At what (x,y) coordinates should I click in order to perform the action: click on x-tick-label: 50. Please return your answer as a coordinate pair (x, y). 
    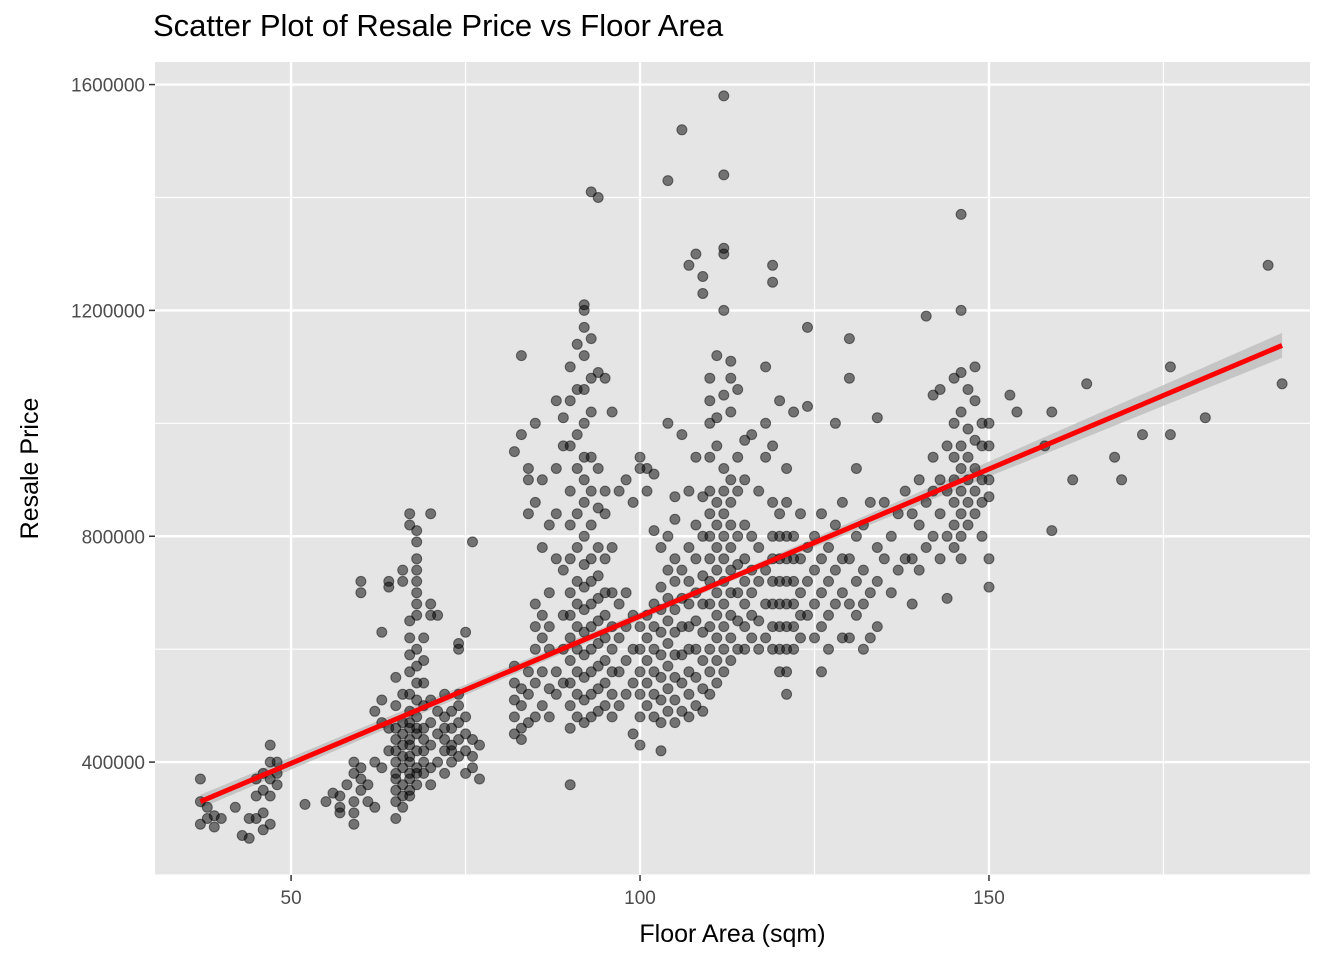
    Looking at the image, I should click on (291, 898).